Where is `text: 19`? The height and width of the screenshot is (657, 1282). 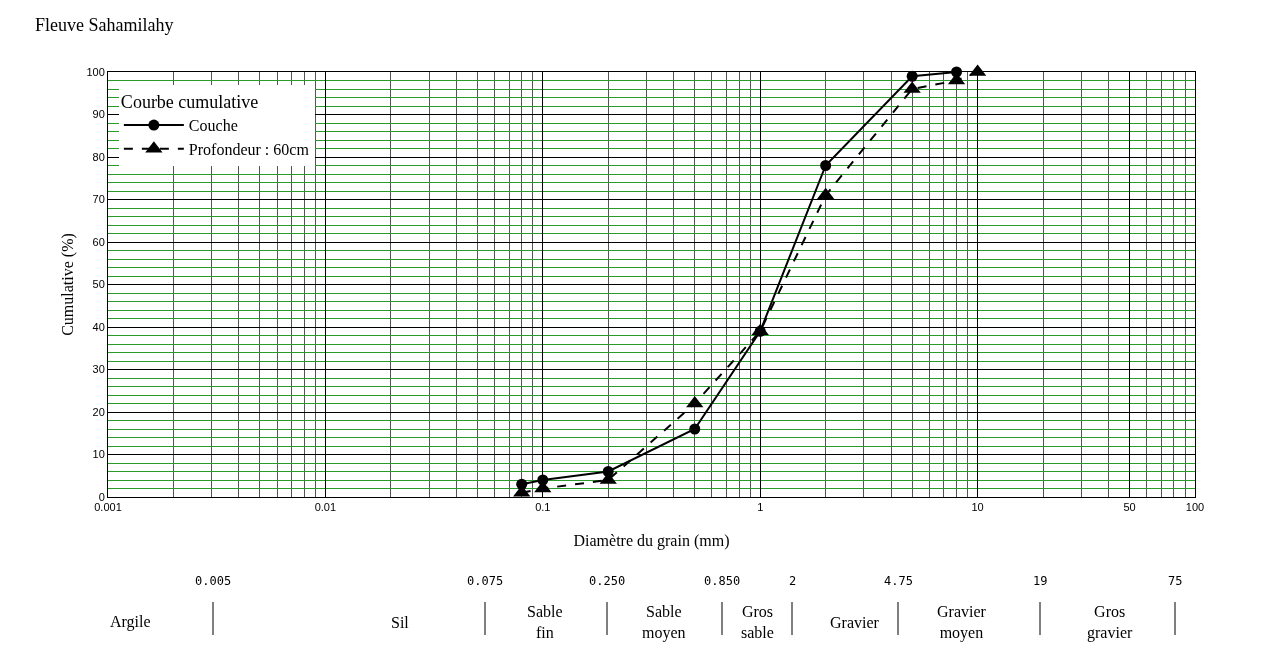
text: 19 is located at coordinates (1040, 581).